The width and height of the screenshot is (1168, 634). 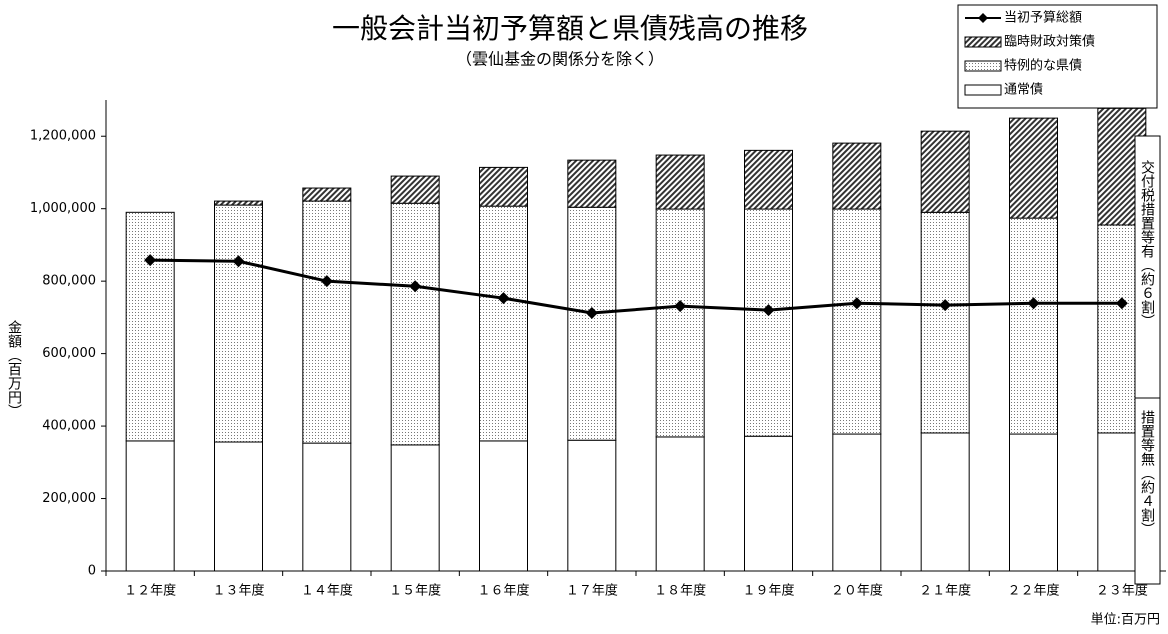 I want to click on side-annotation: 交付税措置等有（約６割）, so click(x=1147, y=243).